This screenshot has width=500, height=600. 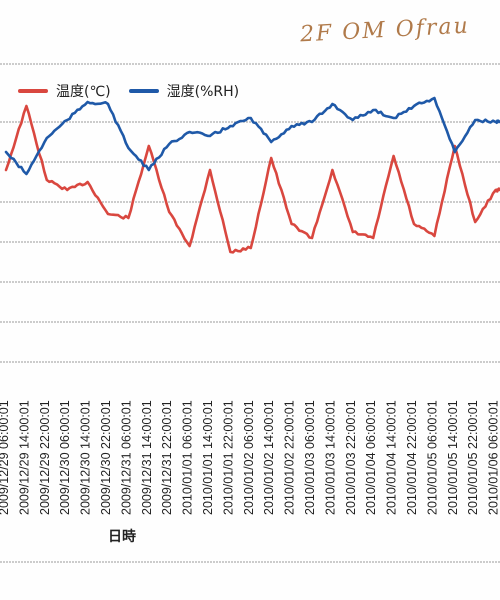 What do you see at coordinates (453, 457) in the screenshot?
I see `x-tick-label: 2010/01/05 14:00:01` at bounding box center [453, 457].